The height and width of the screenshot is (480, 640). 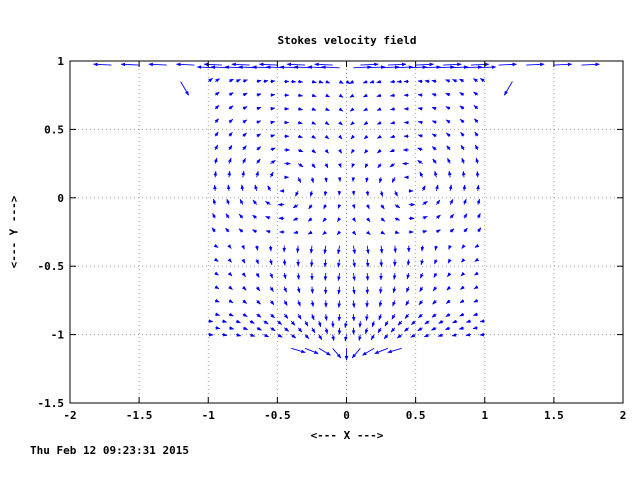 I want to click on x-tick-label: -0.5, so click(x=277, y=415).